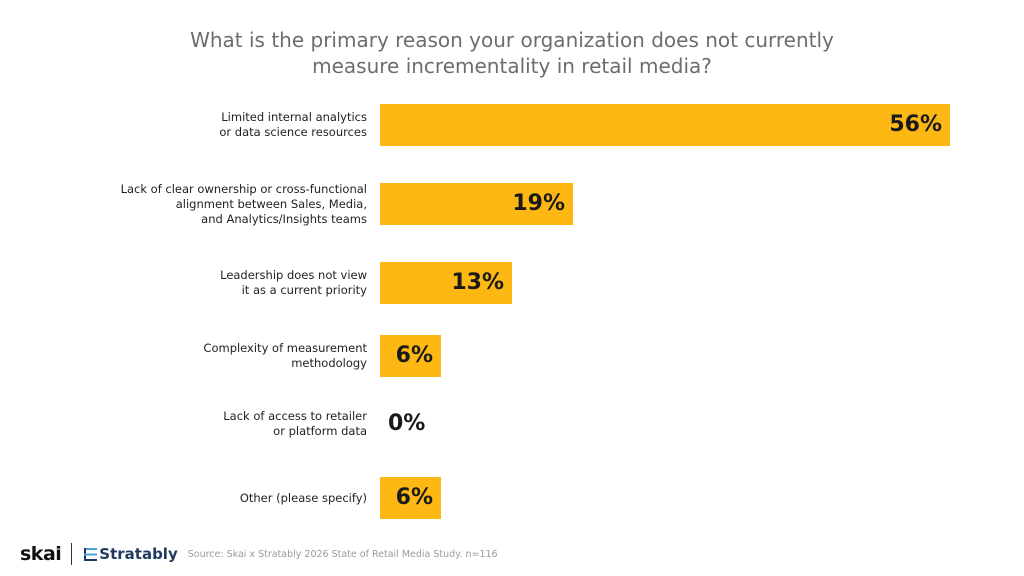  What do you see at coordinates (512, 66) in the screenshot?
I see `chart-title-line: measure incrementality in retail media?` at bounding box center [512, 66].